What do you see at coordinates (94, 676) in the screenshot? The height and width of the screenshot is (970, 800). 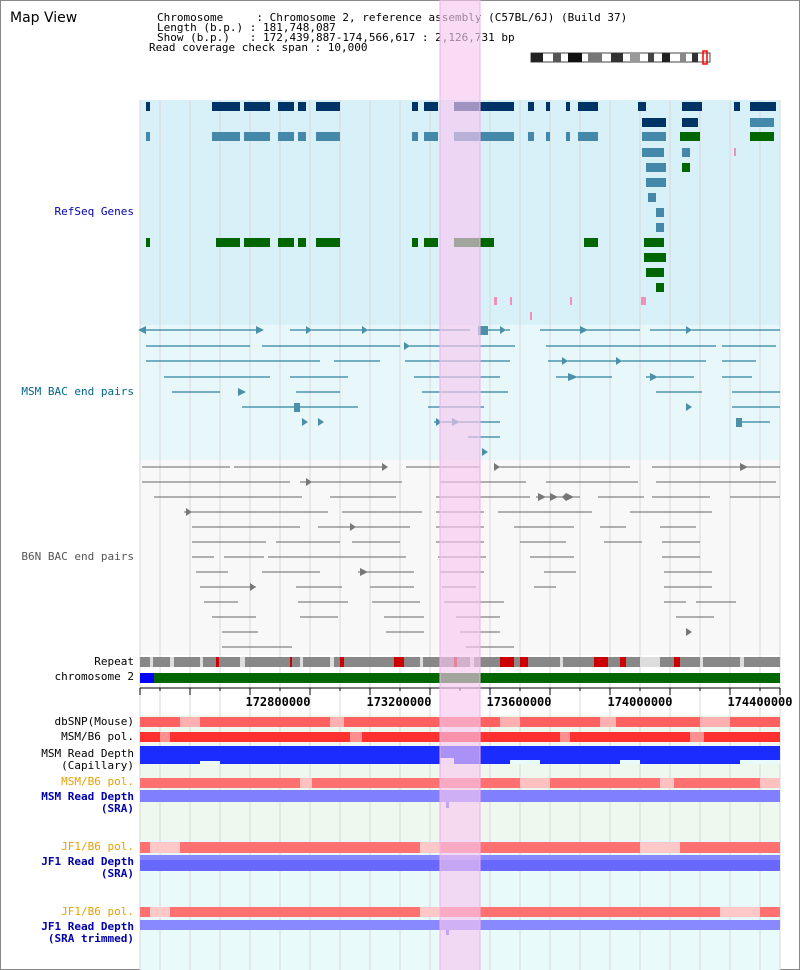 I see `track-label-chromosome: chromosome 2` at bounding box center [94, 676].